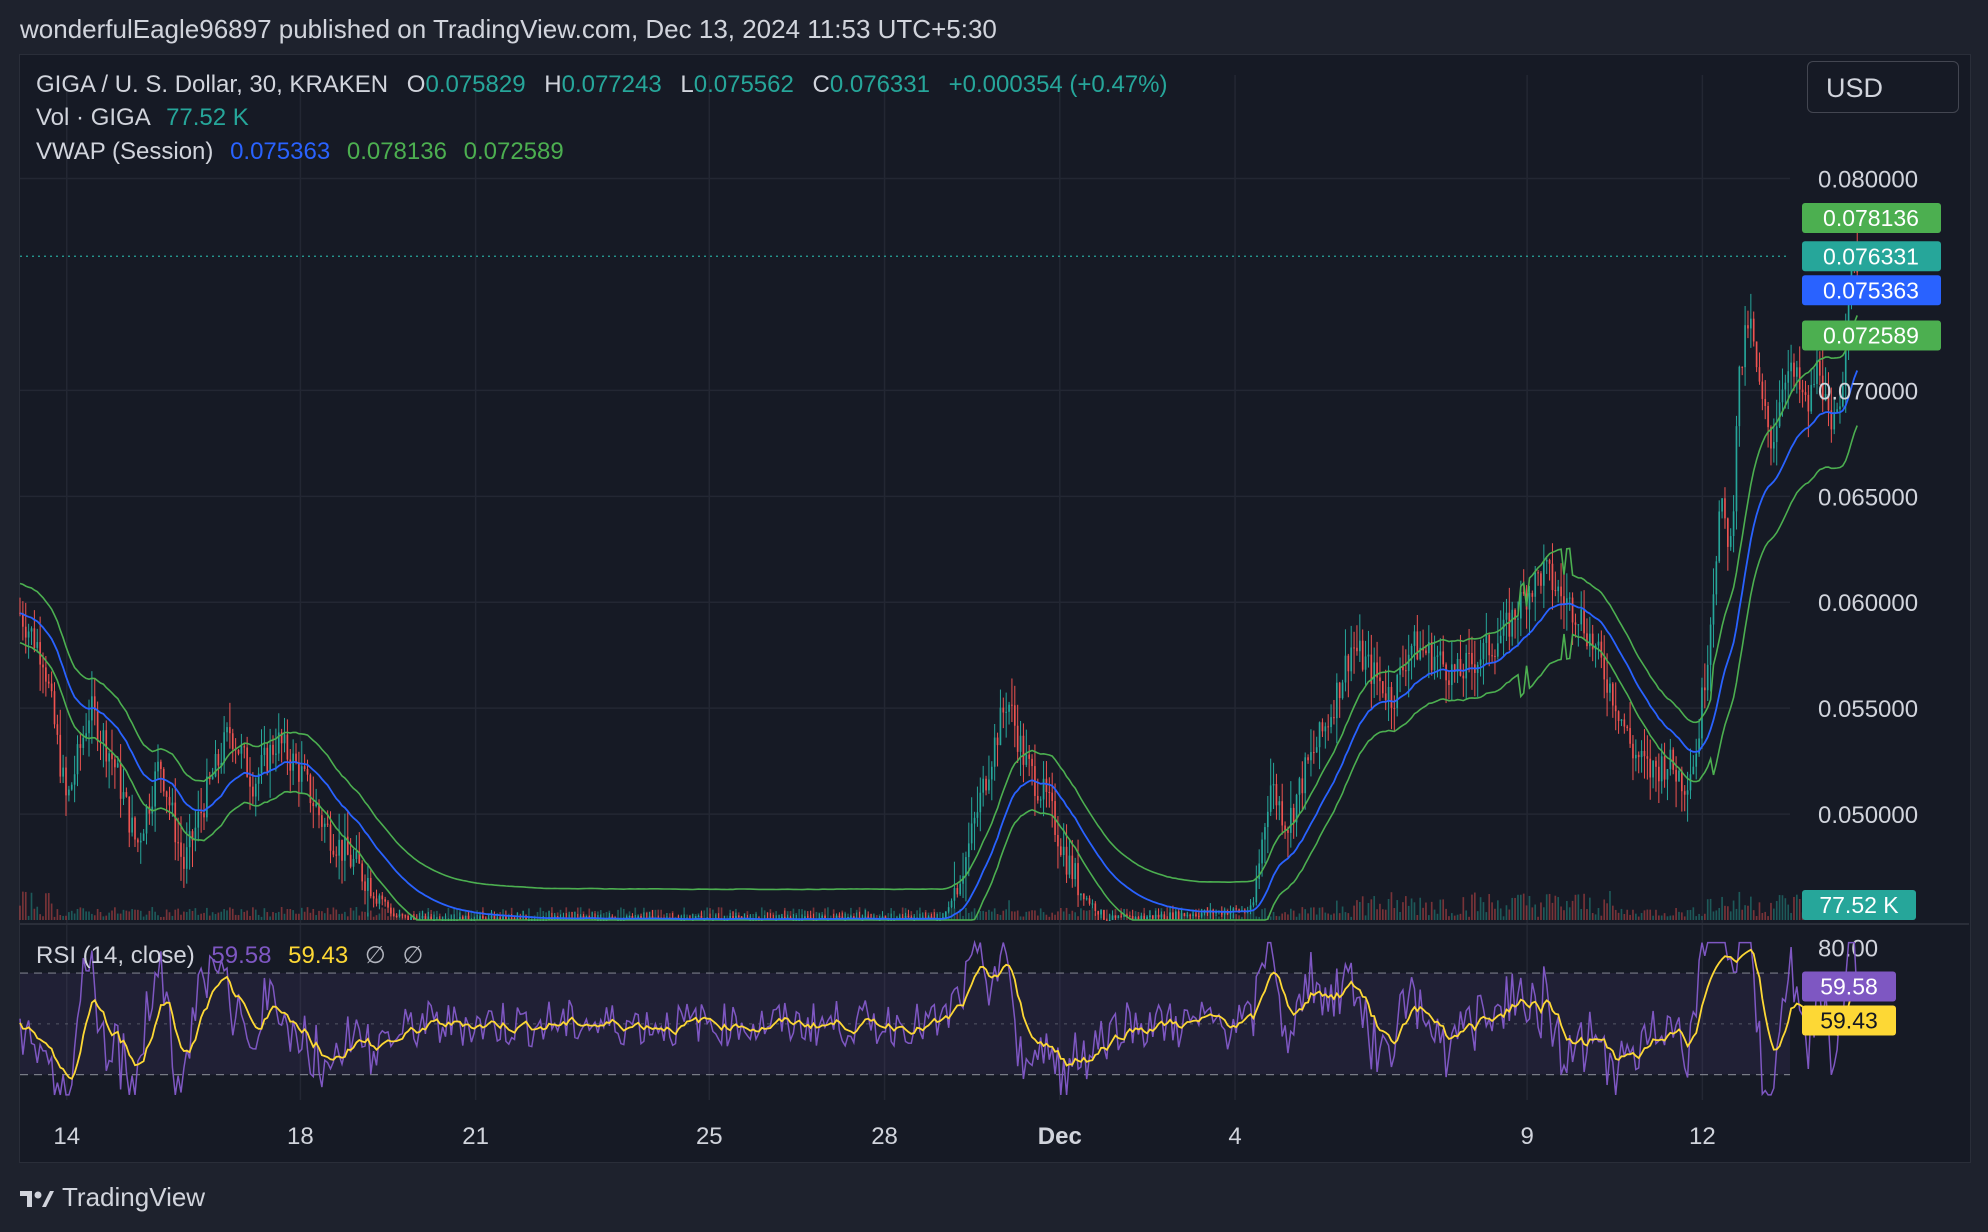  Describe the element at coordinates (939, 905) in the screenshot. I see `volume-bars` at that location.